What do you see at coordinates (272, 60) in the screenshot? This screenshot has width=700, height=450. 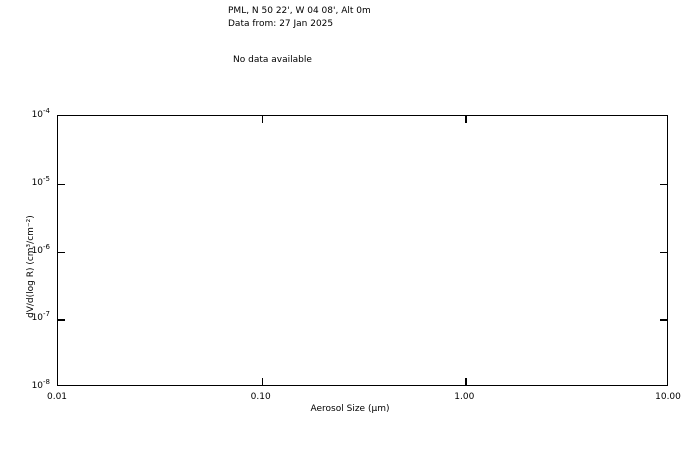 I see `no-data-message: No data available` at bounding box center [272, 60].